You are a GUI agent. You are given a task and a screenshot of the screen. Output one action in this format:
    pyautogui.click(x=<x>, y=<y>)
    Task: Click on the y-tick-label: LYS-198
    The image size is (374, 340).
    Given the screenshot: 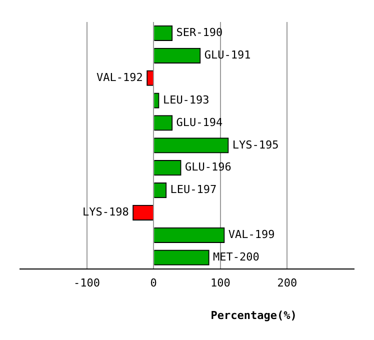 What is the action you would take?
    pyautogui.click(x=105, y=212)
    